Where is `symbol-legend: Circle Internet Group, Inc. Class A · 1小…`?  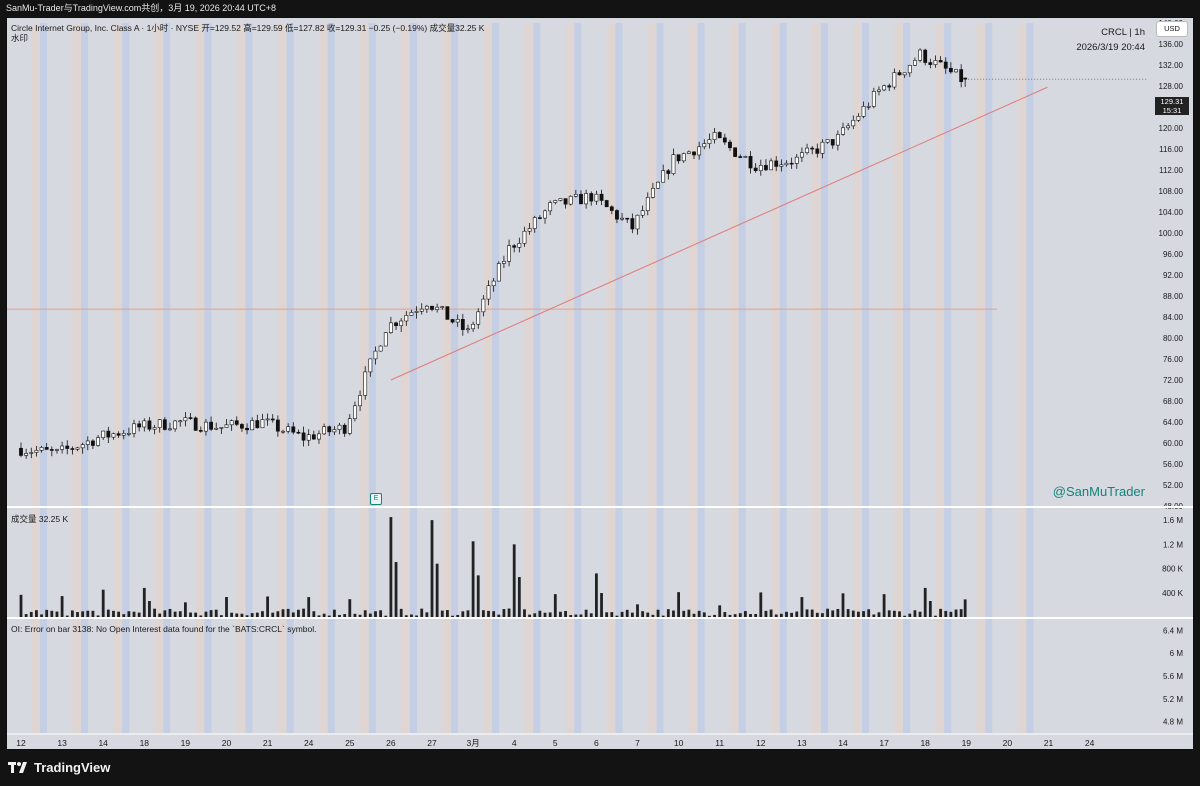 symbol-legend: Circle Internet Group, Inc. Class A · 1小… is located at coordinates (248, 28).